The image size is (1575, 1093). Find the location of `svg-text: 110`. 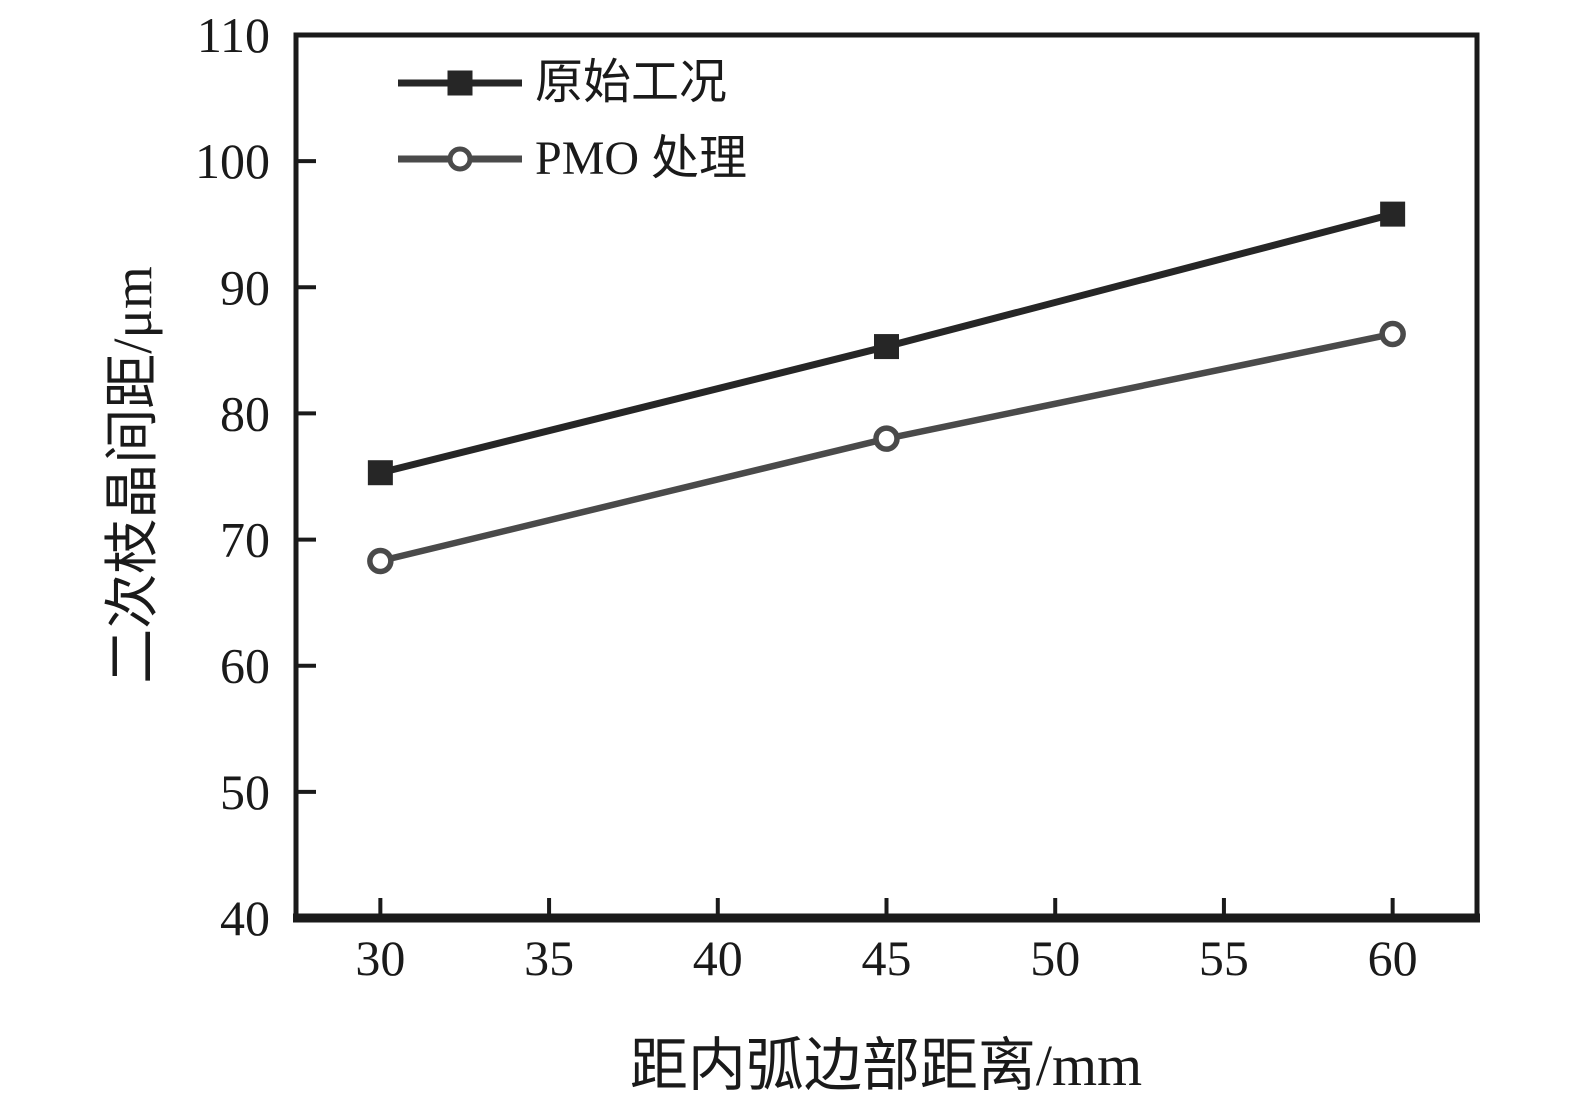

svg-text: 110 is located at coordinates (233, 35).